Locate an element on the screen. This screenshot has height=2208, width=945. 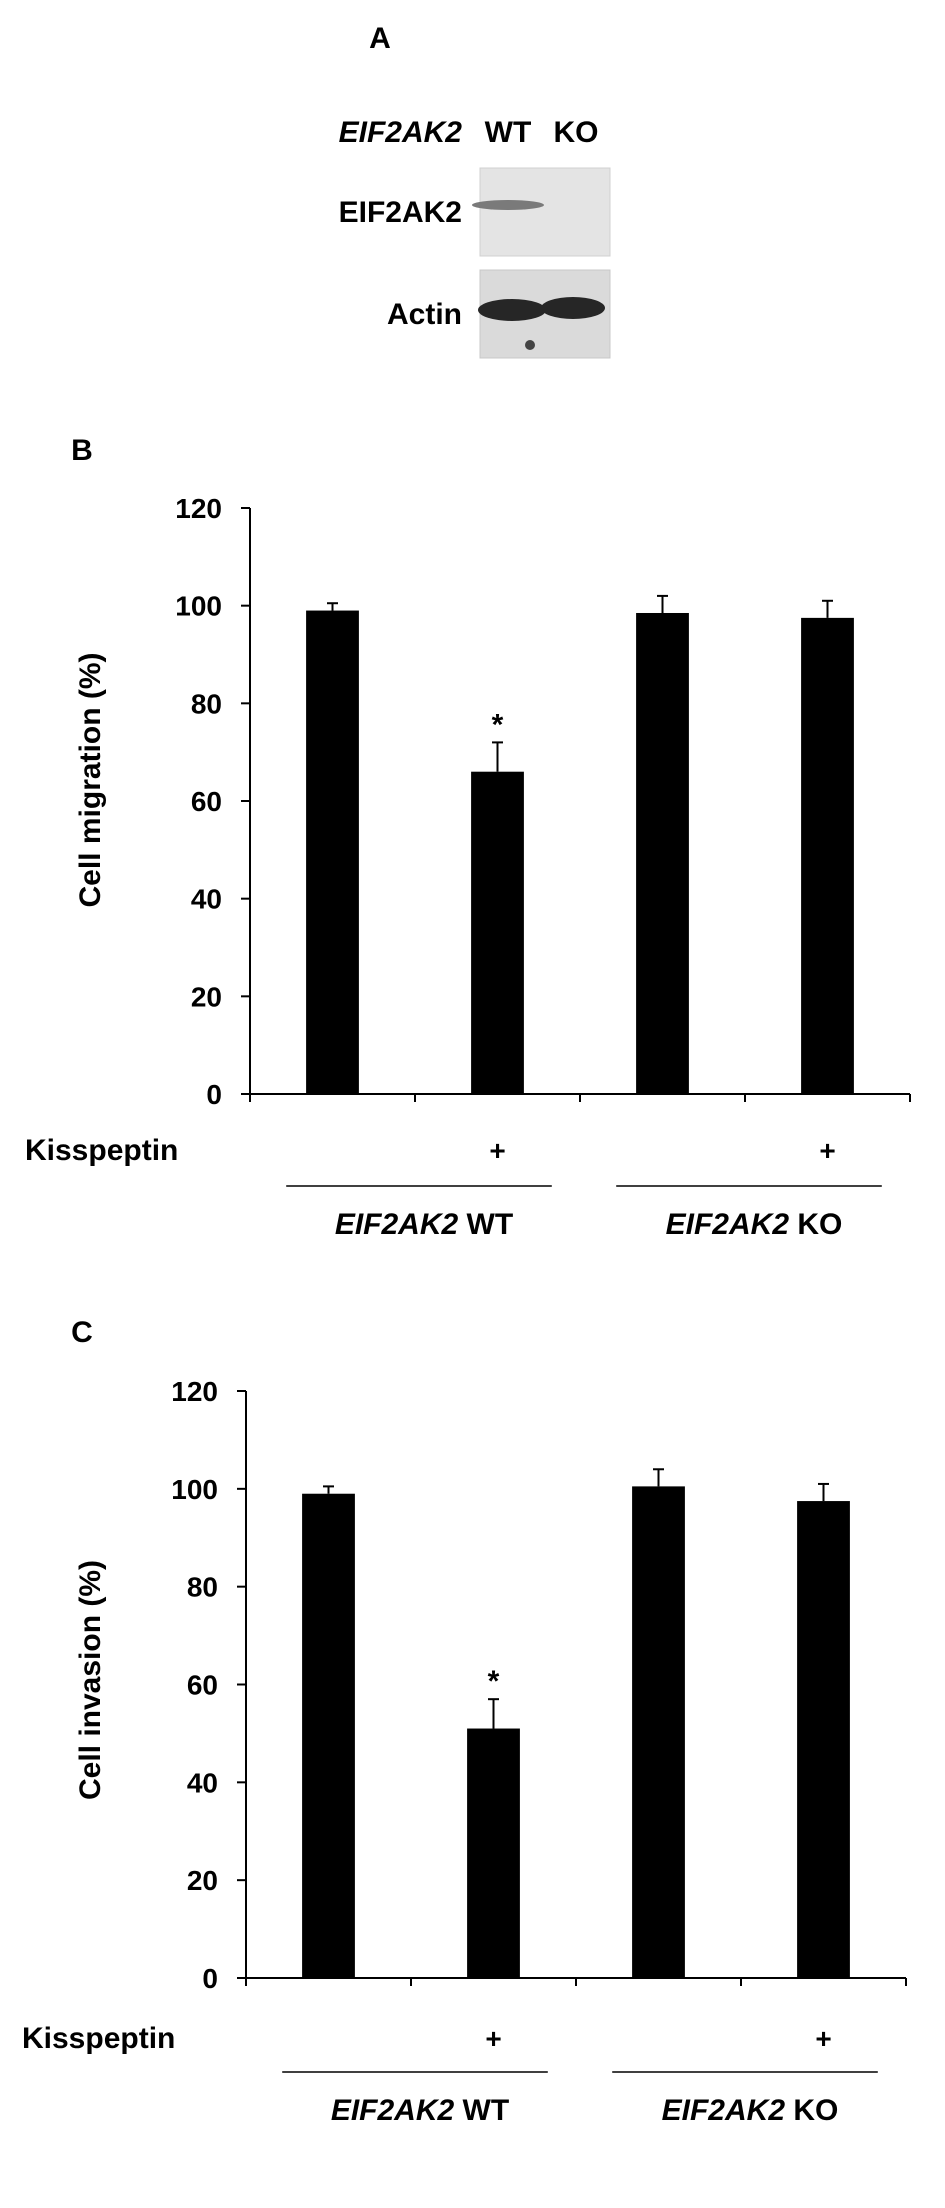
blot-band-actin-ko is located at coordinates (573, 308).